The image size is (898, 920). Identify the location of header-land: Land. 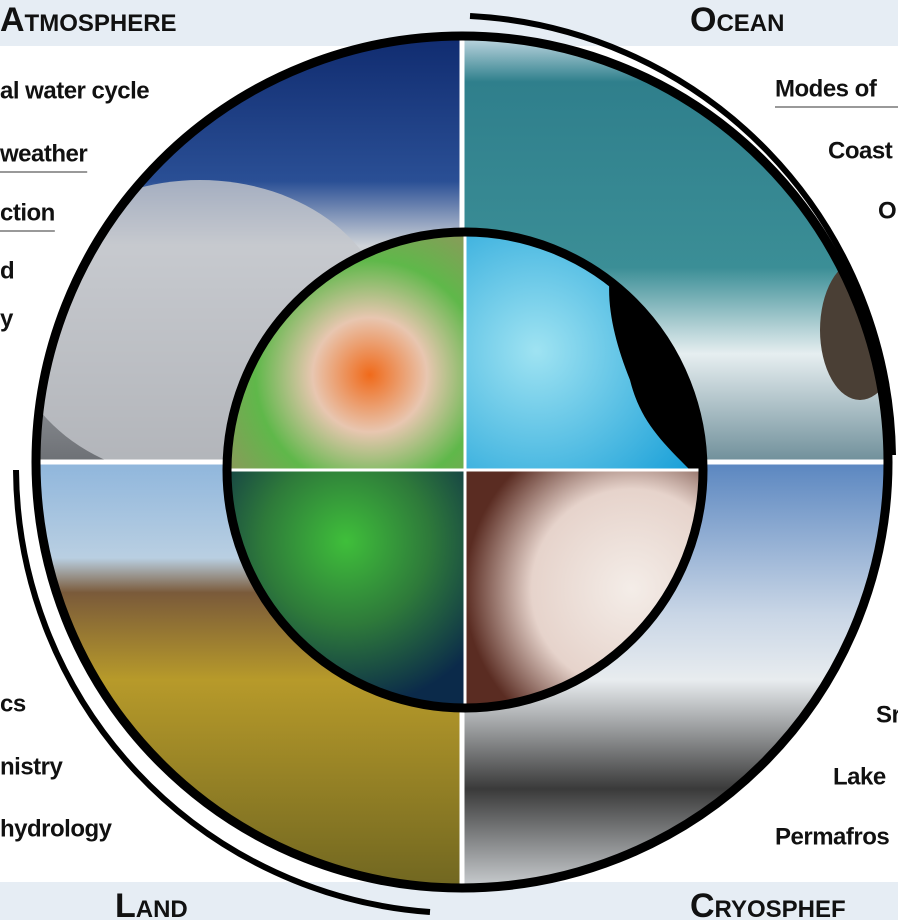
(151, 903).